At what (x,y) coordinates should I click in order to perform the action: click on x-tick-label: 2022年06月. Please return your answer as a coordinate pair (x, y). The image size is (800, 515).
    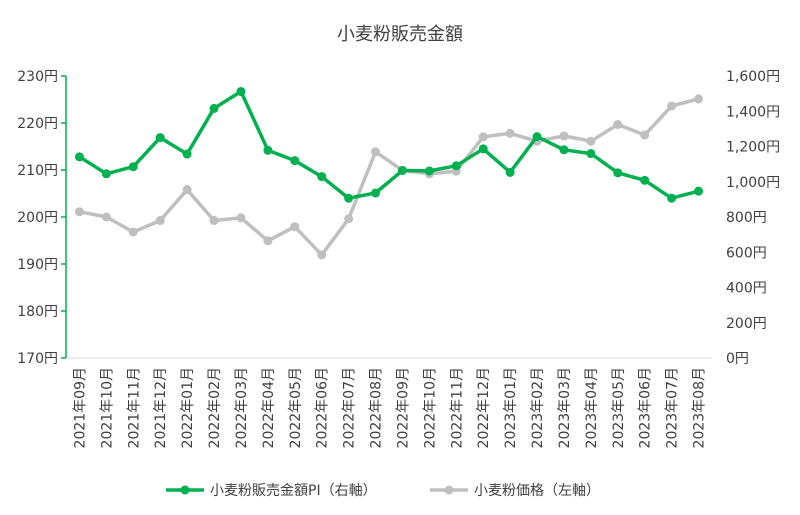
    Looking at the image, I should click on (323, 407).